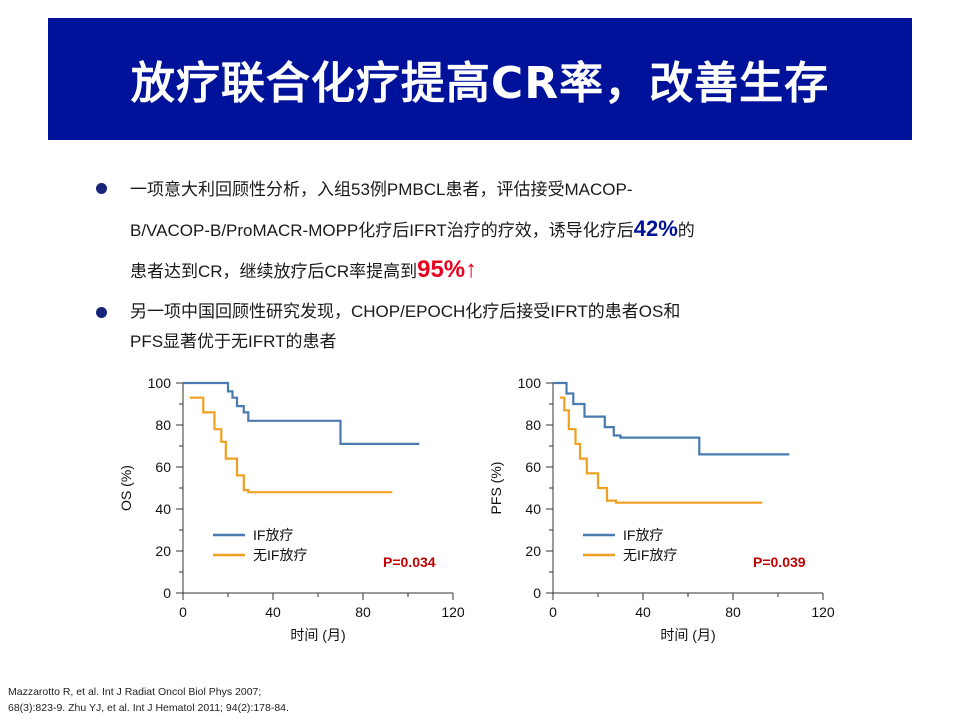 The image size is (960, 720). Describe the element at coordinates (126, 488) in the screenshot. I see `y-axis-label: OS (%)` at that location.